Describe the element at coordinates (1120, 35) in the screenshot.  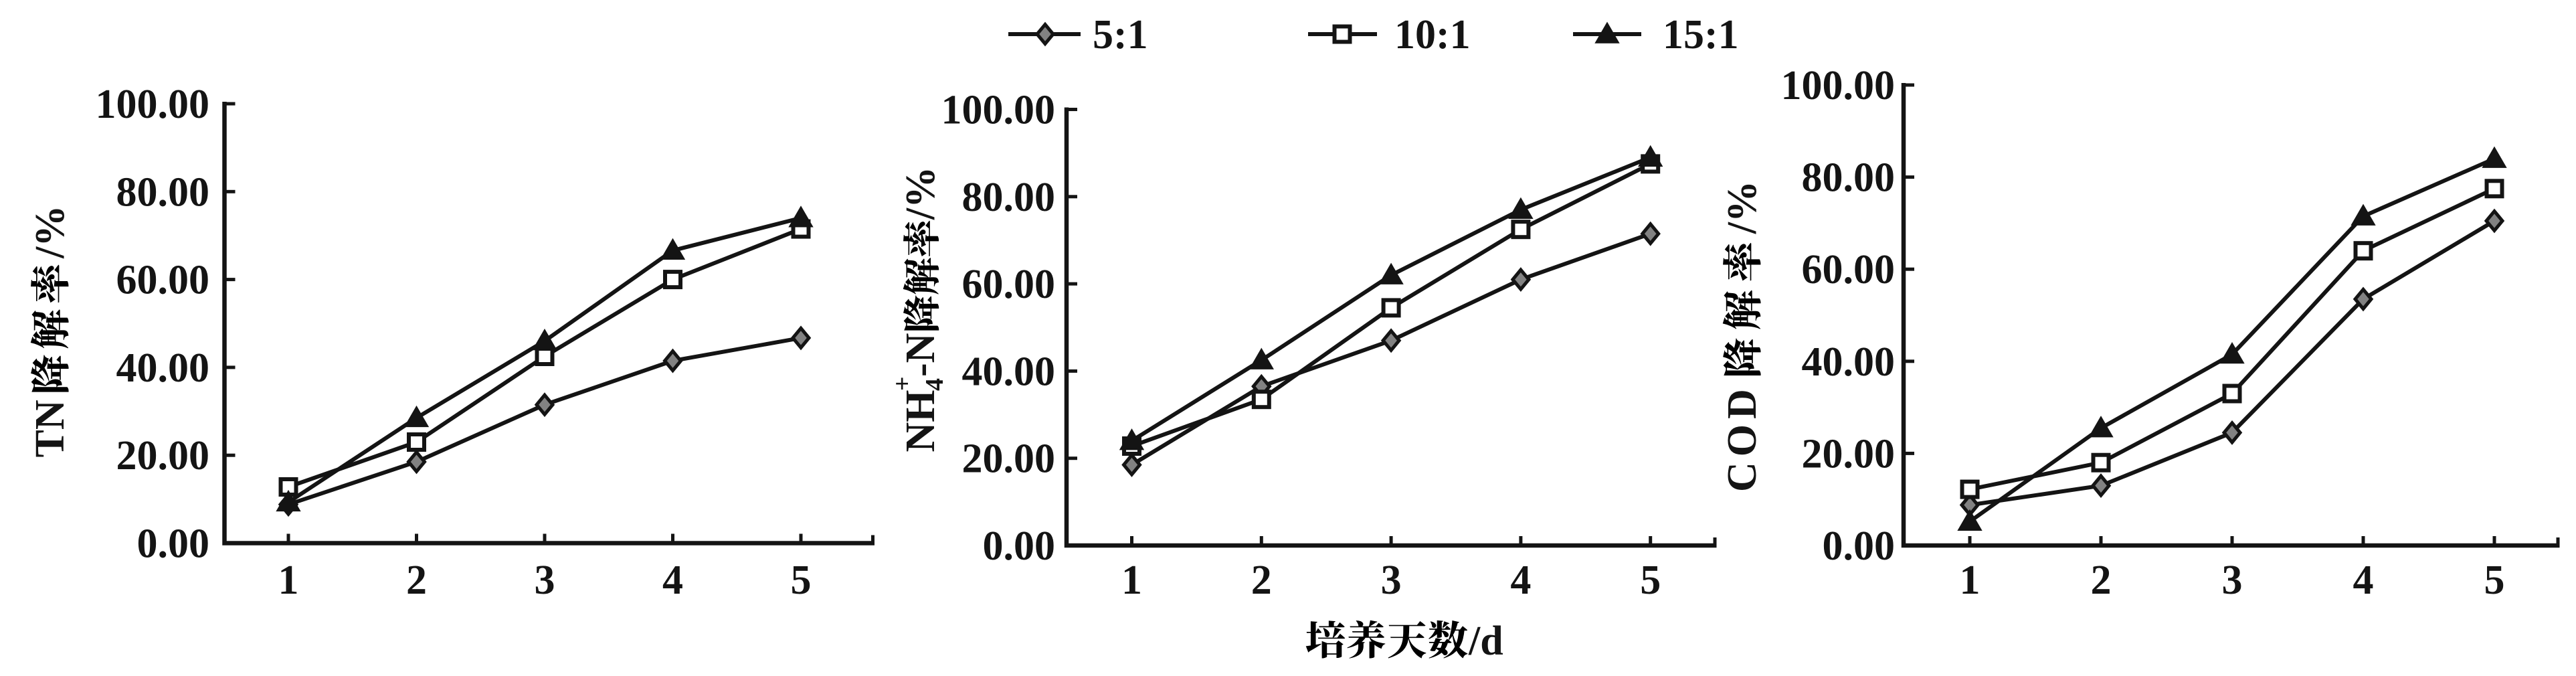
I see `svg-text: 5:1` at that location.